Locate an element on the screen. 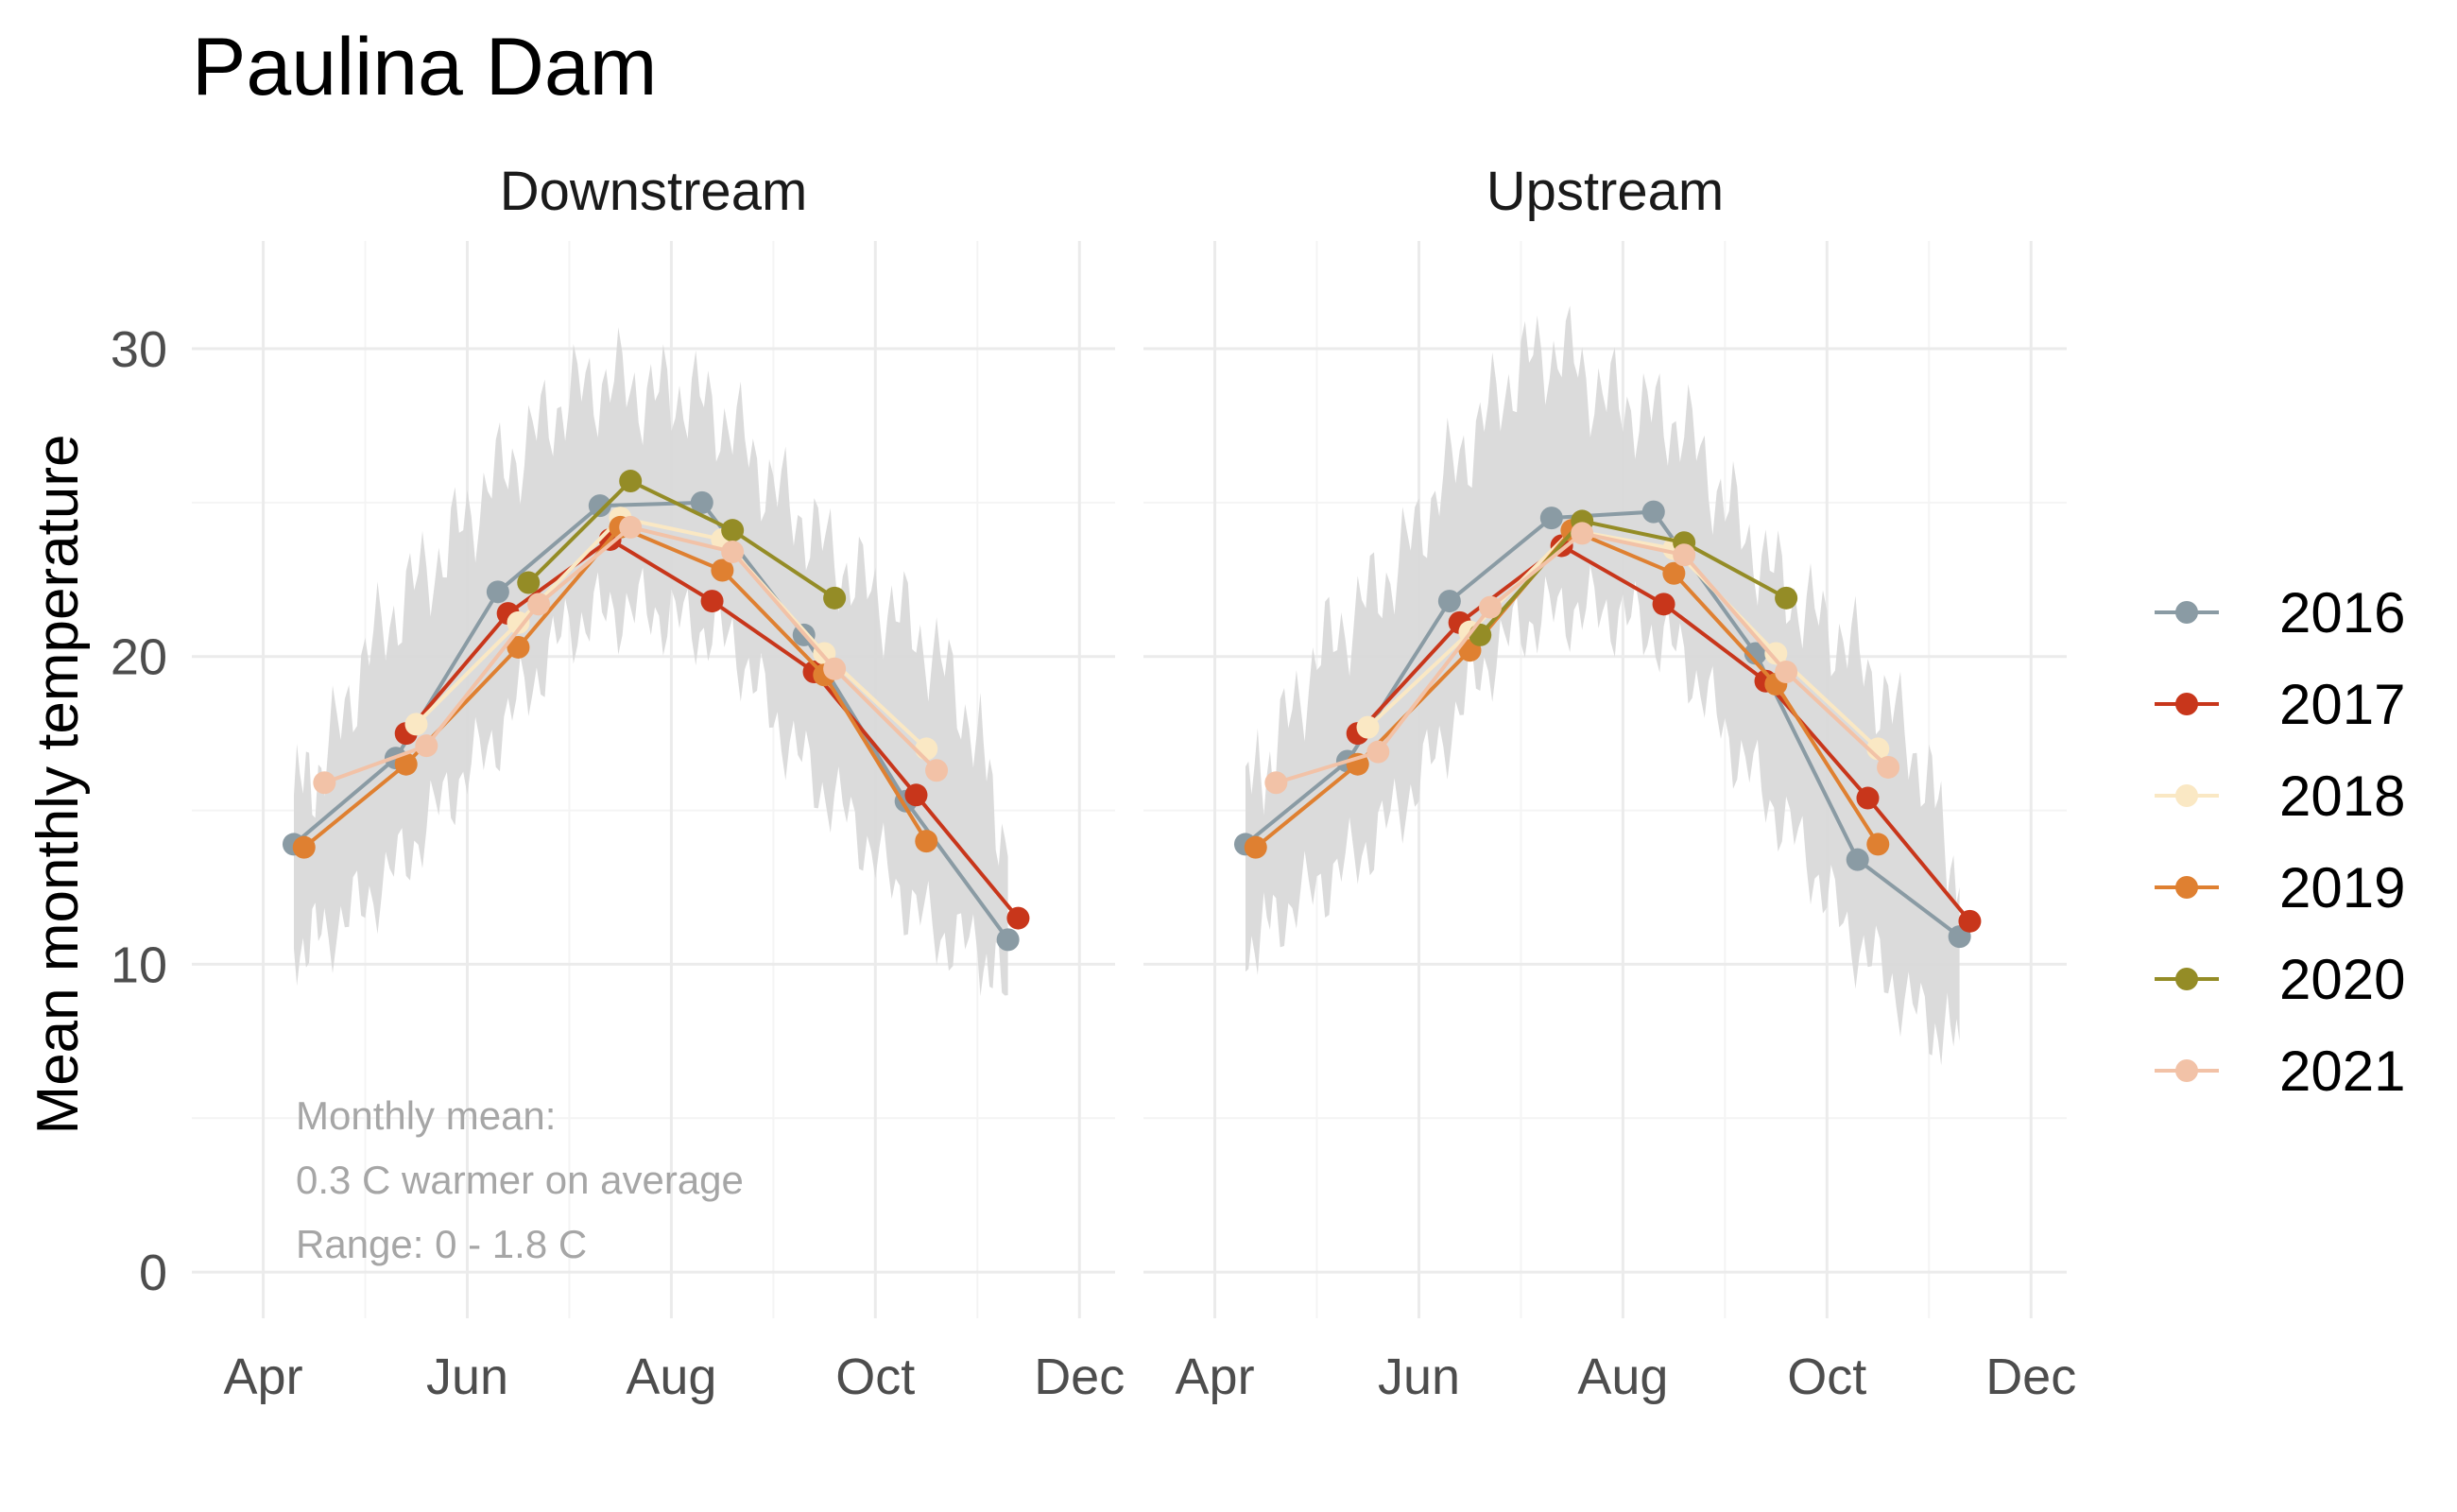 Image resolution: width=2457 pixels, height=1512 pixels. y-axis-label: Mean monthly temperature is located at coordinates (58, 785).